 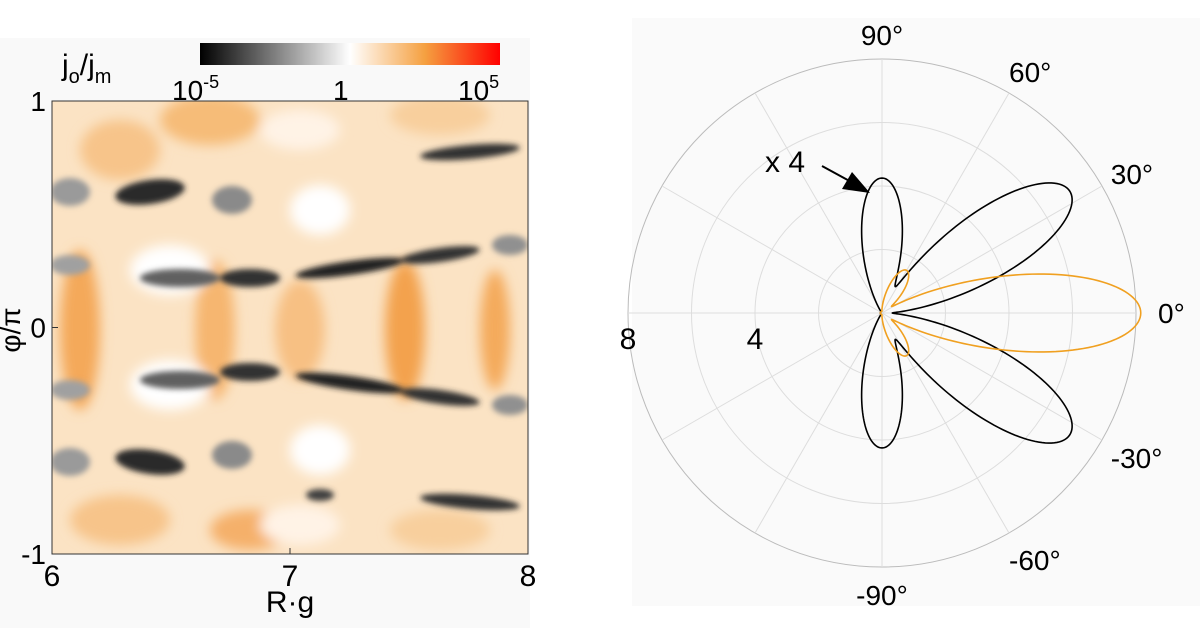 What do you see at coordinates (52, 576) in the screenshot?
I see `heatmap-x-tick-label: 6` at bounding box center [52, 576].